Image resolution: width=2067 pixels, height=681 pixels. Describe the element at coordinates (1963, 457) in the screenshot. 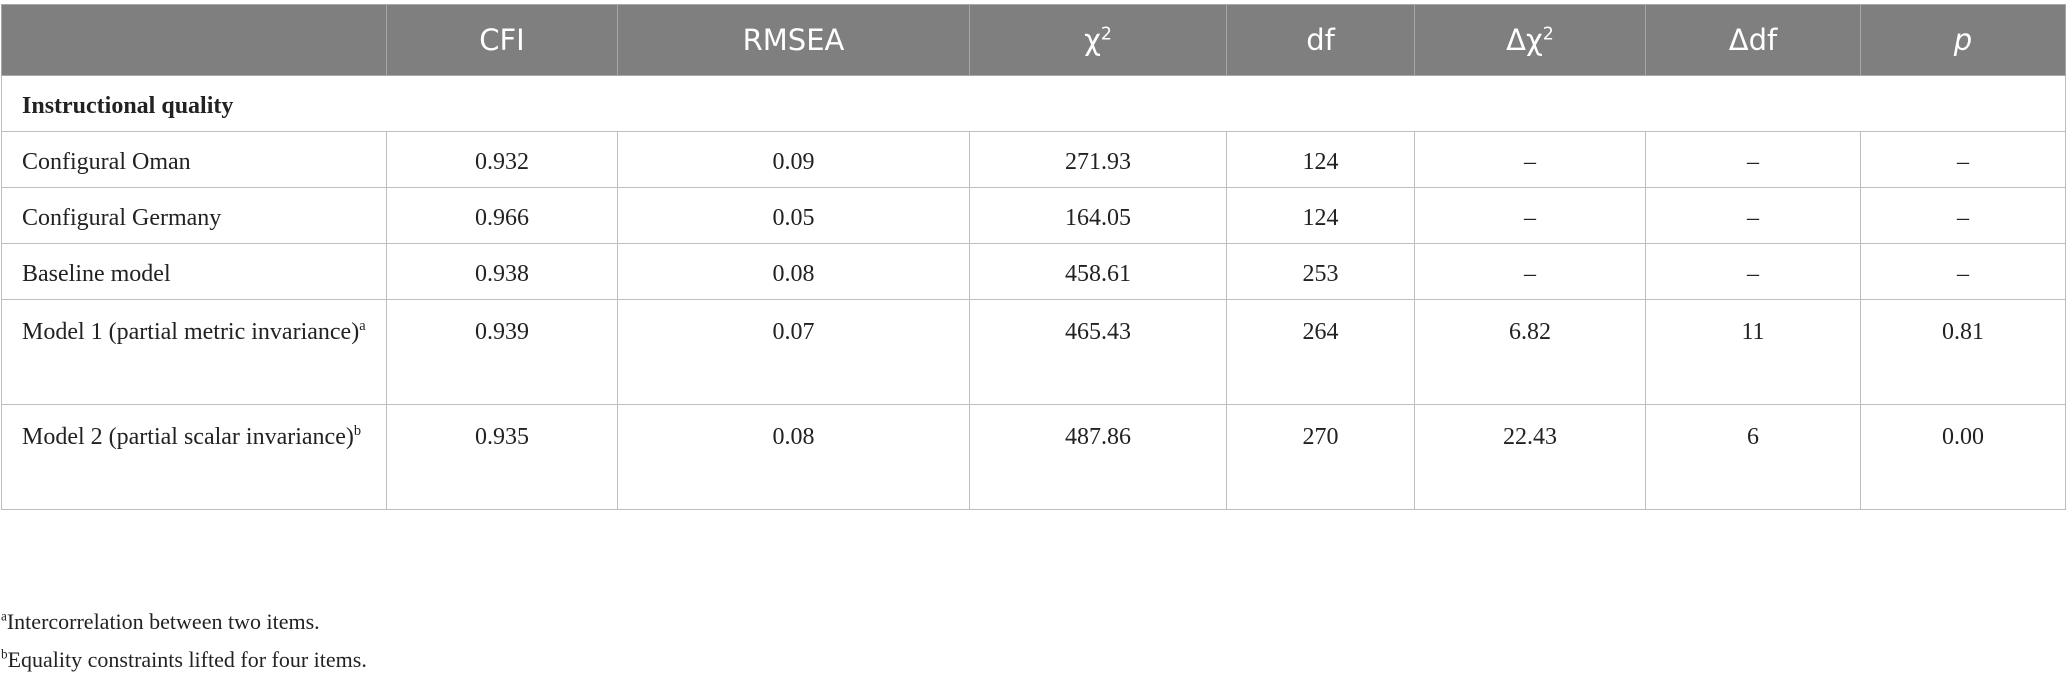

I see `table-cell: 0.00` at that location.